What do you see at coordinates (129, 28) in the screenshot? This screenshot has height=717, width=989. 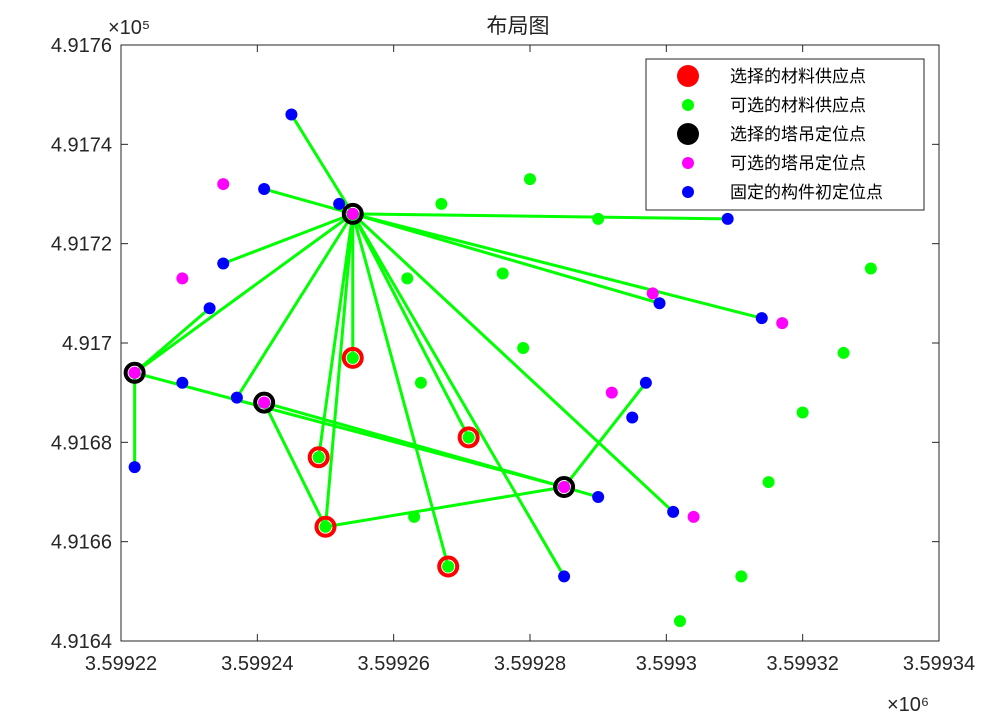 I see `y-multiplier-label: ×10⁵` at bounding box center [129, 28].